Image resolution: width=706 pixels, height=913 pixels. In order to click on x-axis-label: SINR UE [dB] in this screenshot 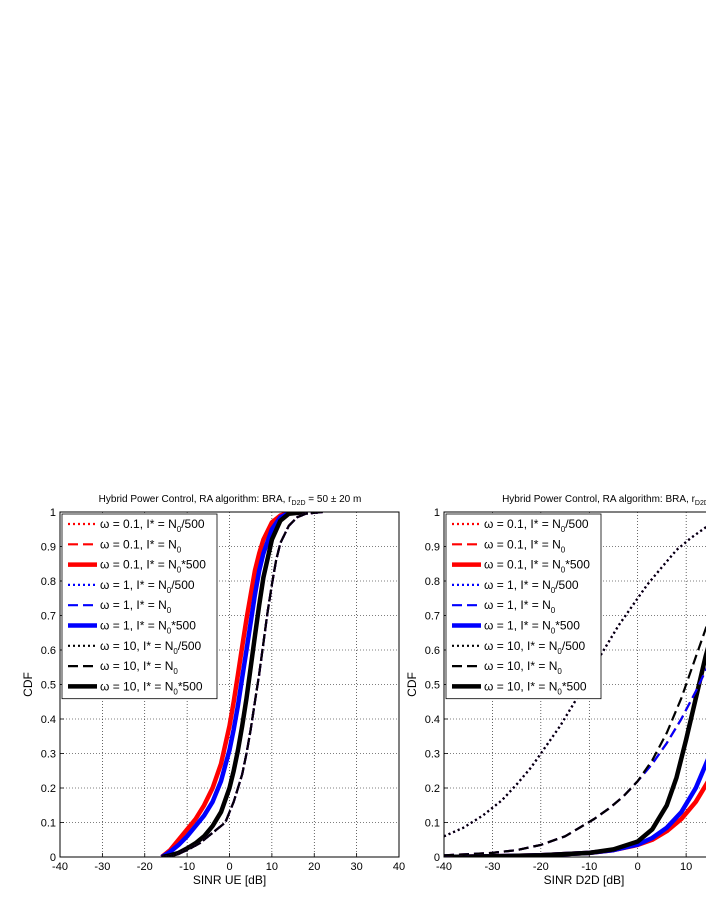, I will do `click(229, 880)`.